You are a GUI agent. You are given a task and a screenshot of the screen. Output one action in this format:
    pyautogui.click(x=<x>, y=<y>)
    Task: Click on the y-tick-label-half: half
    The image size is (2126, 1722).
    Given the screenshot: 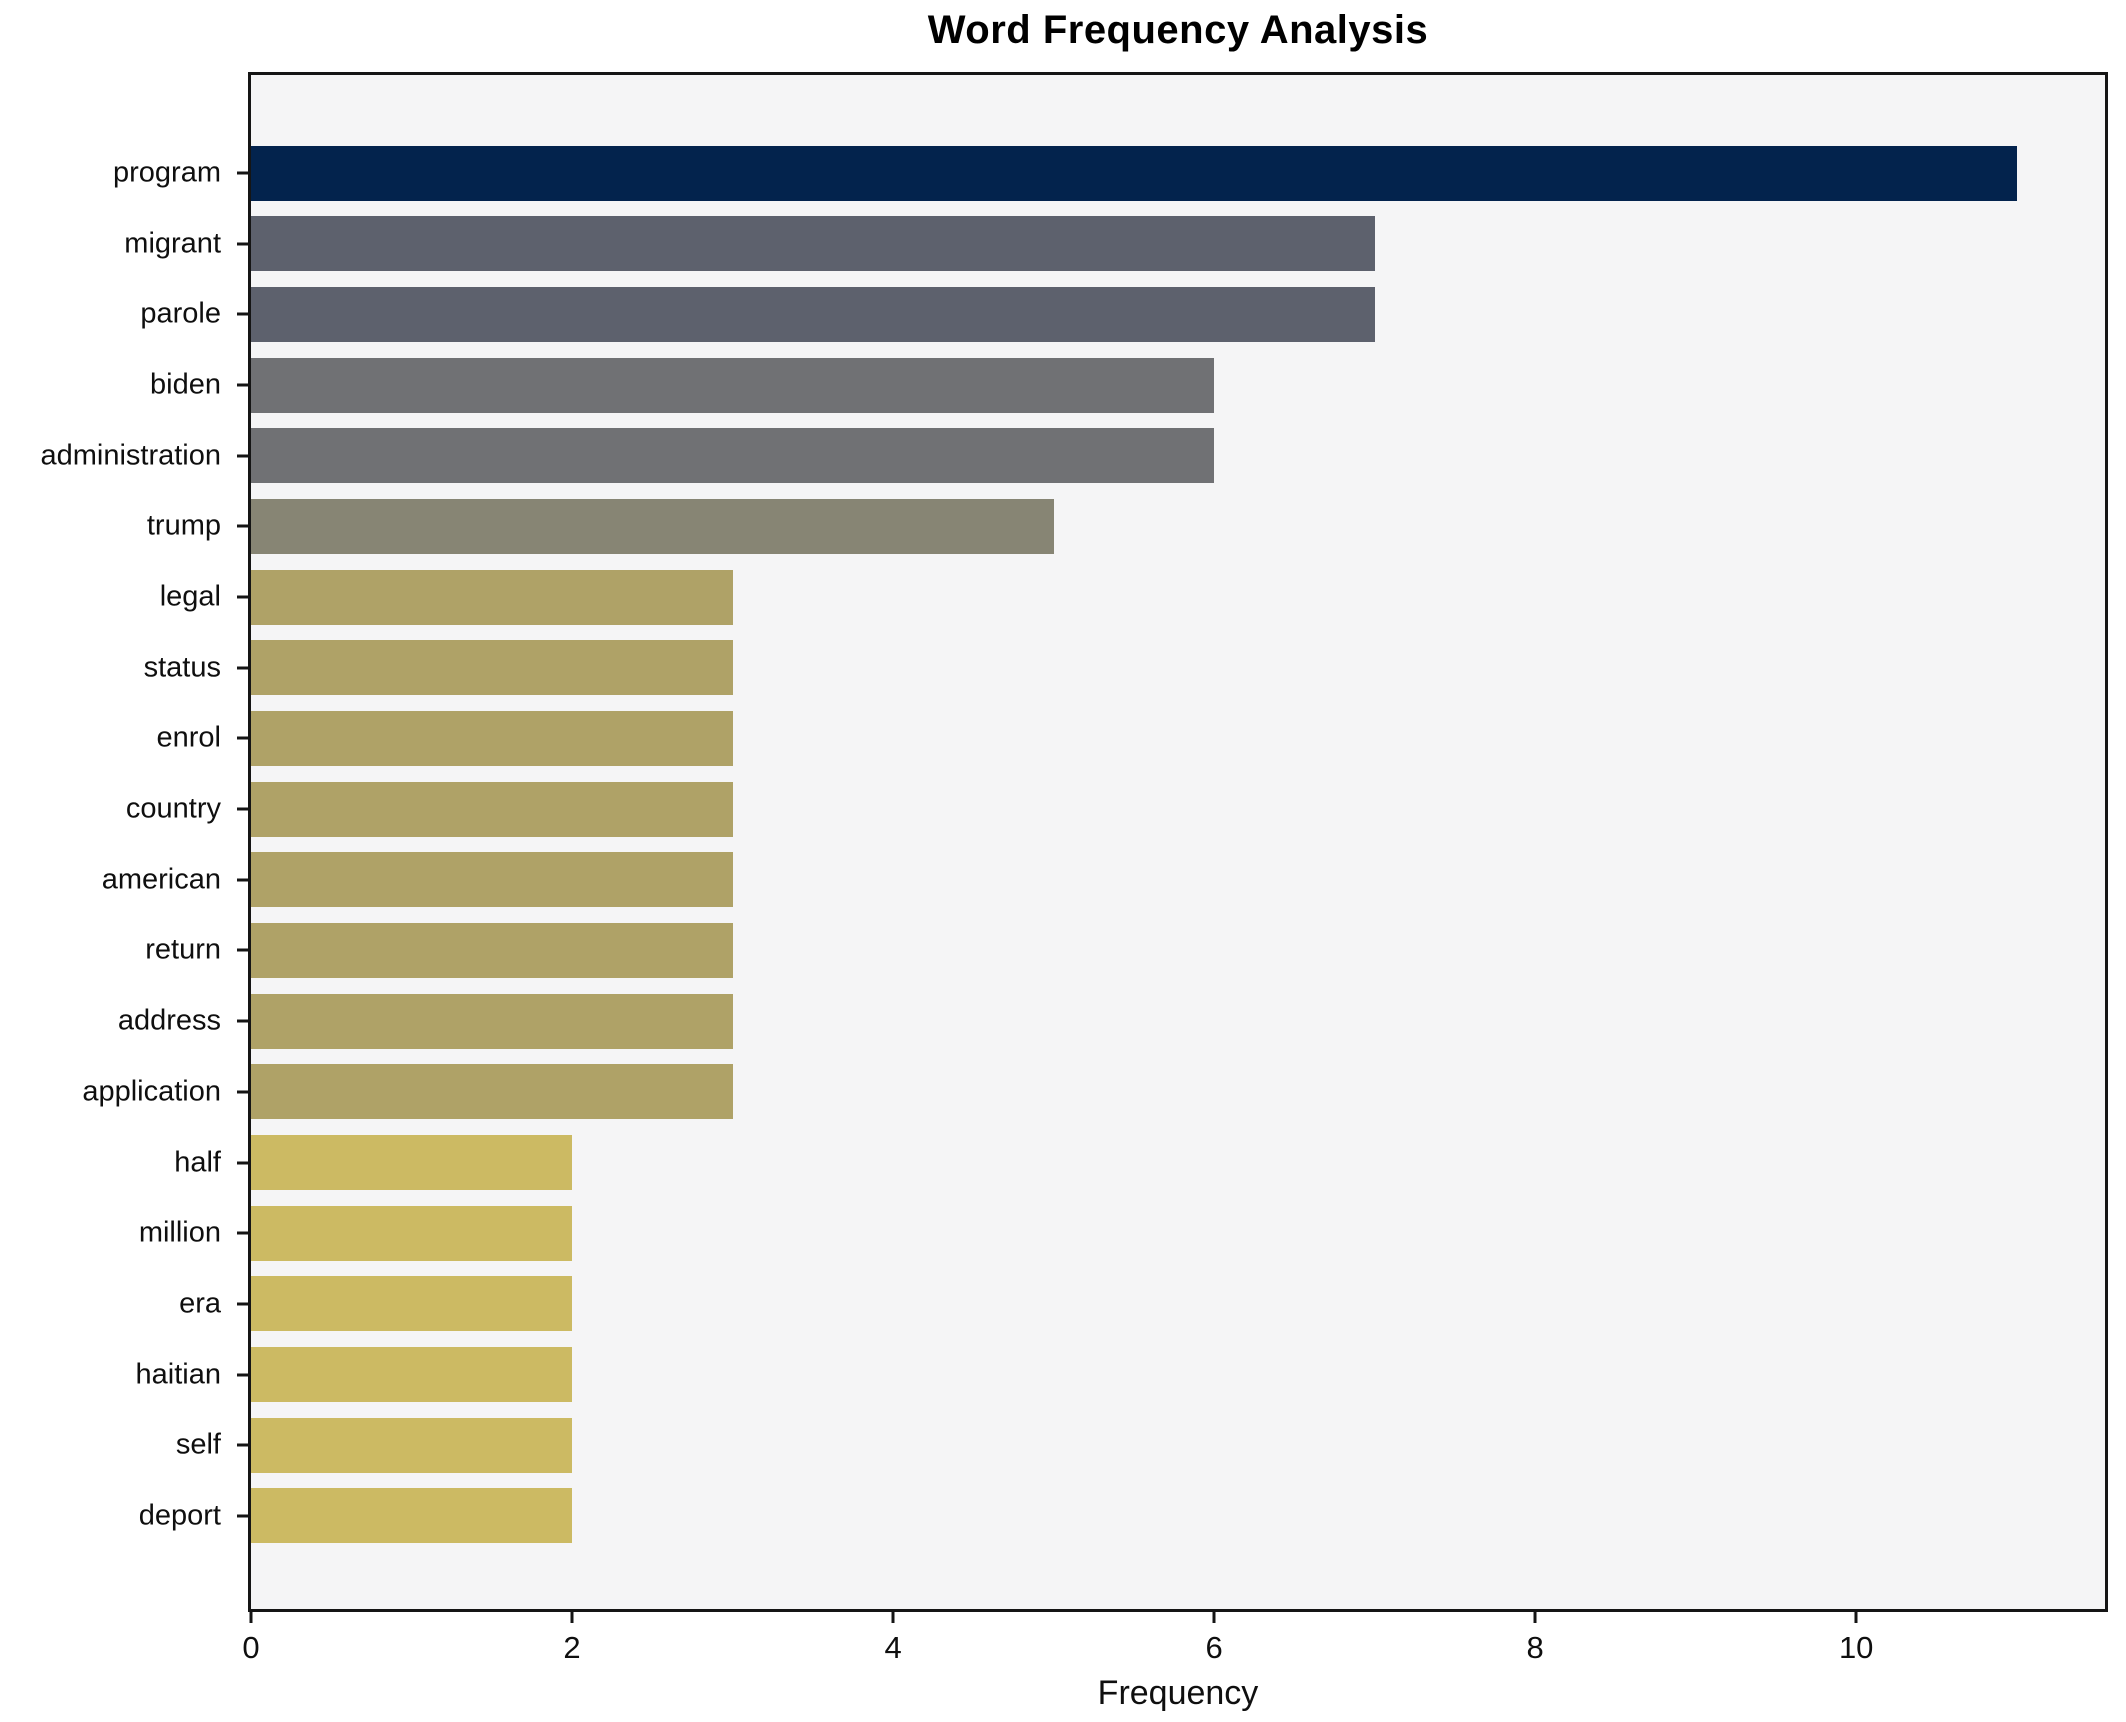 What is the action you would take?
    pyautogui.click(x=197, y=1162)
    